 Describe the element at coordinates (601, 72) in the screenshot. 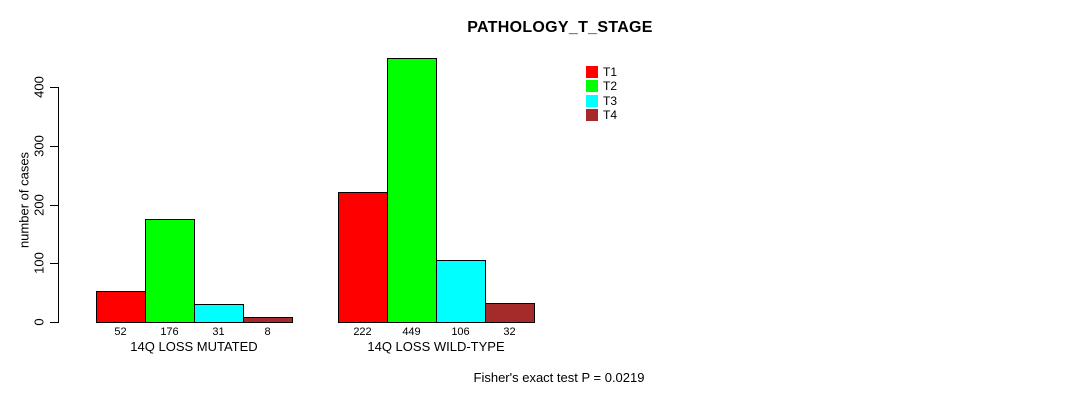

I see `legend-item: T1` at that location.